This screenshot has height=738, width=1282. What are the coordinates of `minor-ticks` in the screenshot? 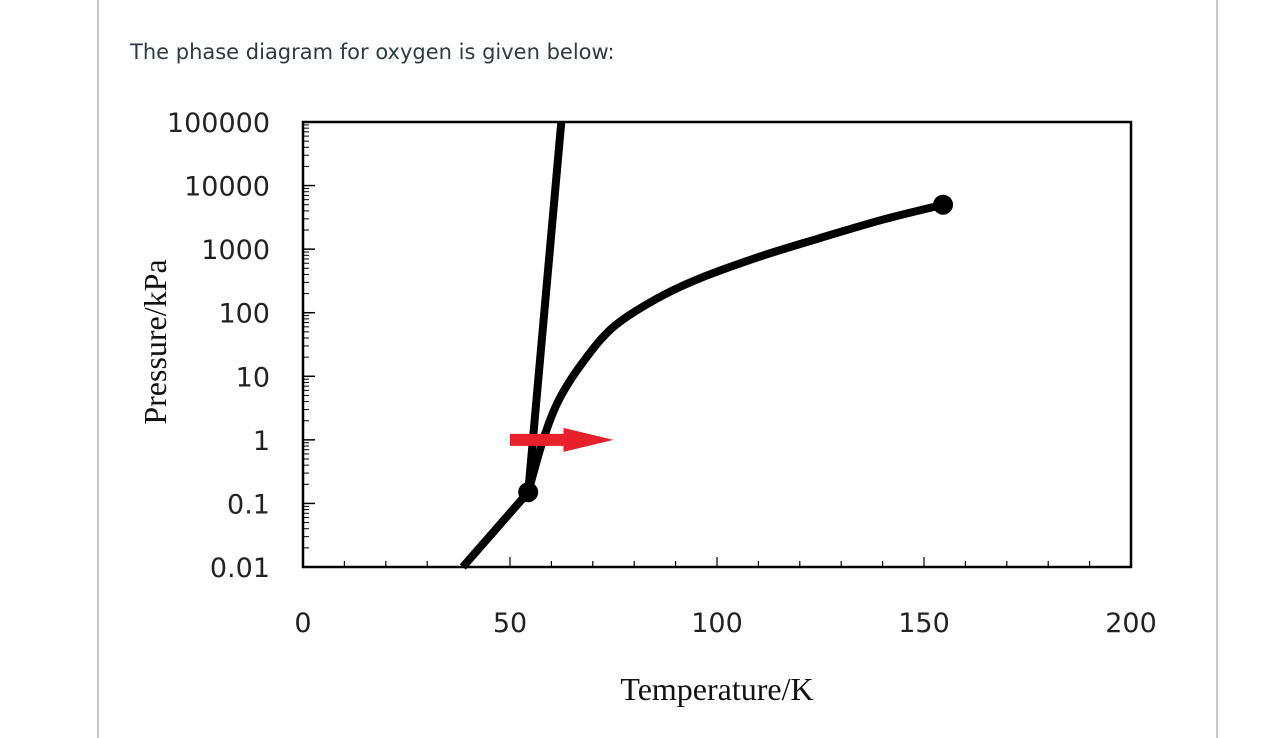 It's located at (306, 336).